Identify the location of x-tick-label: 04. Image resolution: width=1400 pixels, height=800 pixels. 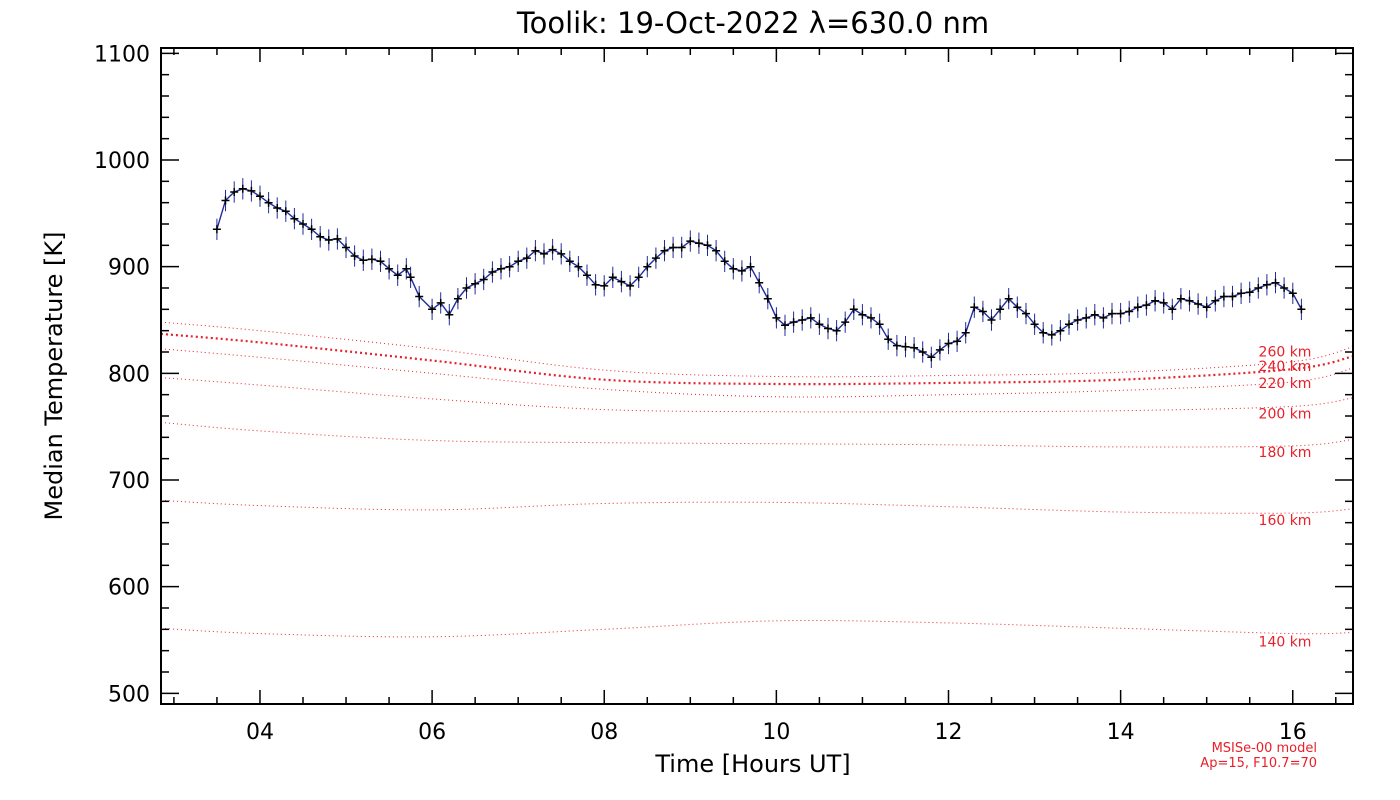
(260, 732).